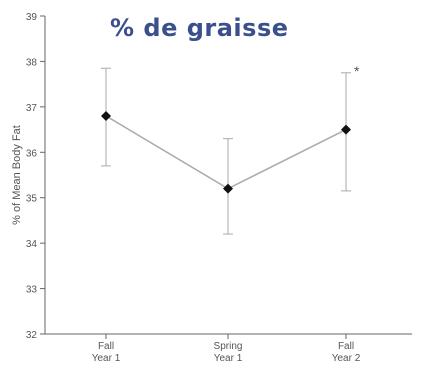 The image size is (422, 386). I want to click on y-tick-label: 32, so click(32, 335).